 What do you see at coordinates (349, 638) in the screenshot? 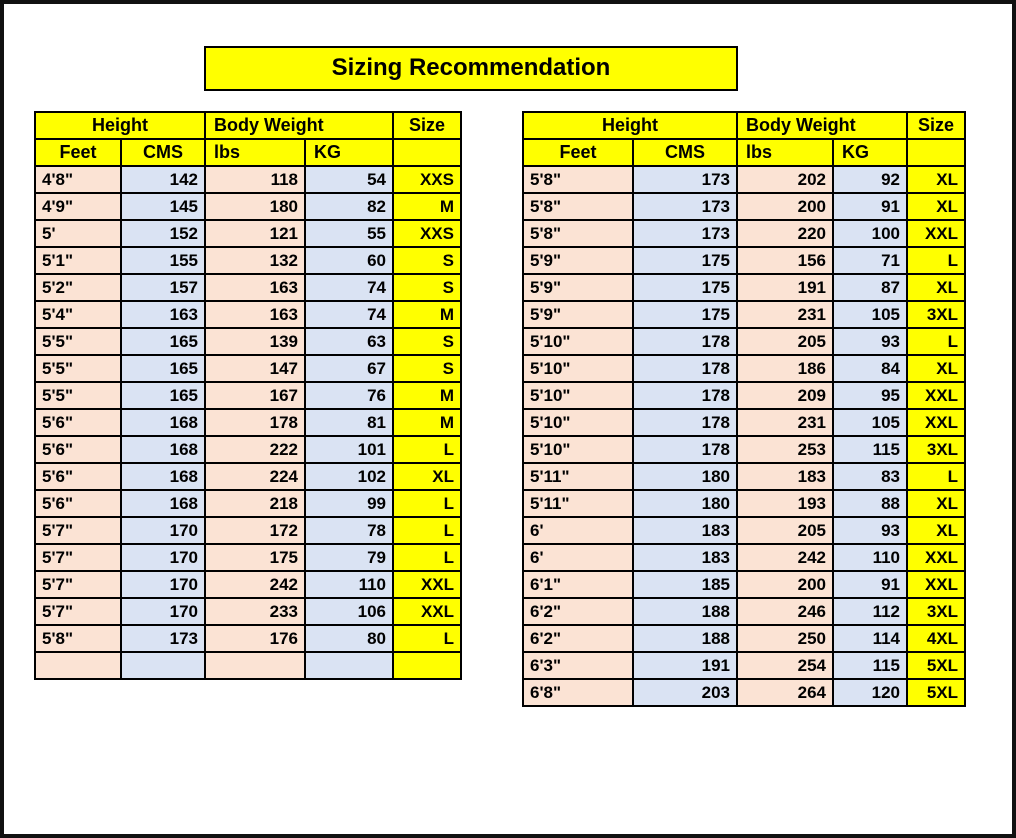
I see `kg-cell: 80` at bounding box center [349, 638].